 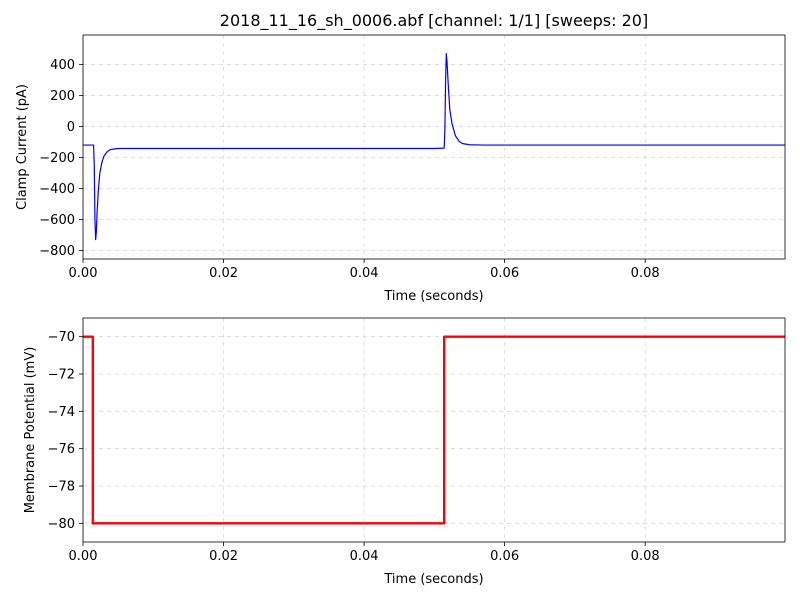 What do you see at coordinates (223, 556) in the screenshot?
I see `potential-x-tick-label: 0.02` at bounding box center [223, 556].